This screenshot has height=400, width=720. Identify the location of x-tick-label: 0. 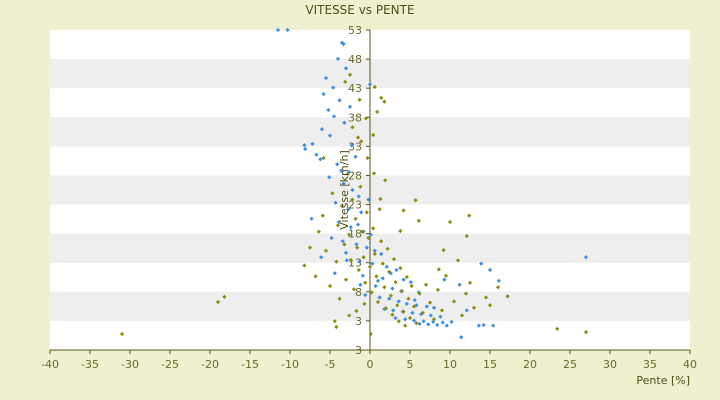
(370, 364).